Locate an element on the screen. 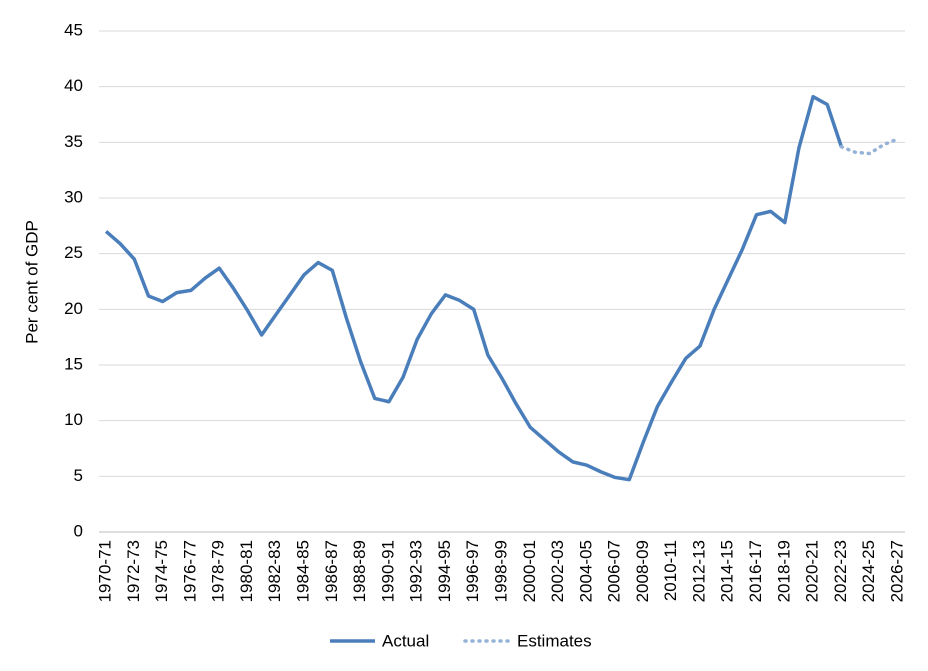 This screenshot has height=671, width=928. x-tick-label: 1992-93 is located at coordinates (416, 571).